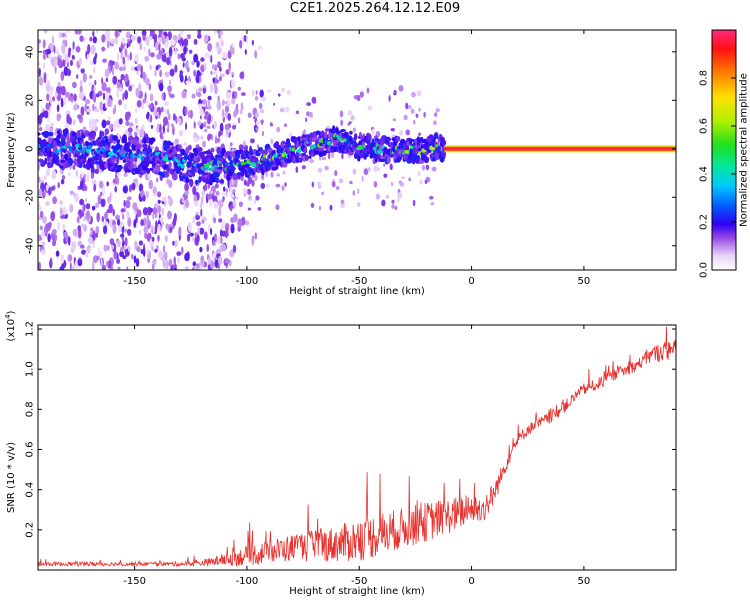 This screenshot has height=600, width=750. What do you see at coordinates (134, 281) in the screenshot?
I see `spectrogram-x-tick-label: -150` at bounding box center [134, 281].